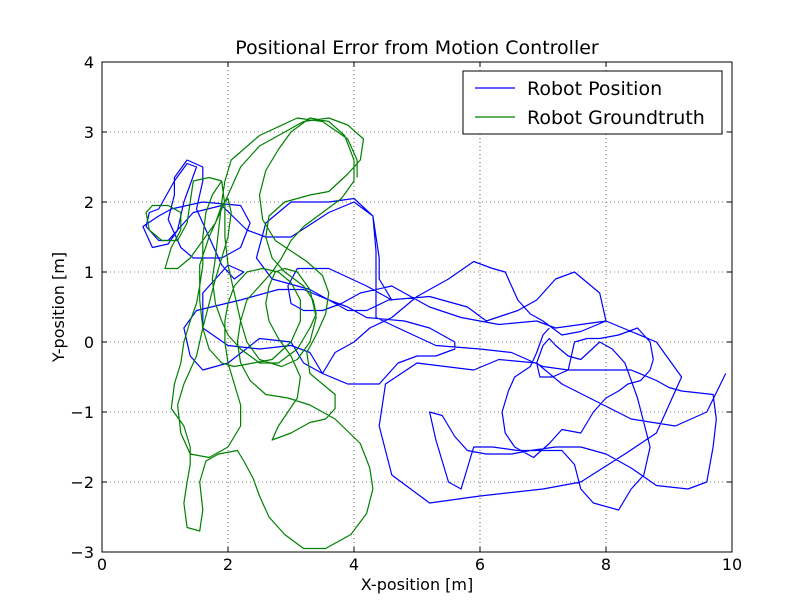 Image resolution: width=812 pixels, height=612 pixels. I want to click on y-tick-label: 3, so click(89, 132).